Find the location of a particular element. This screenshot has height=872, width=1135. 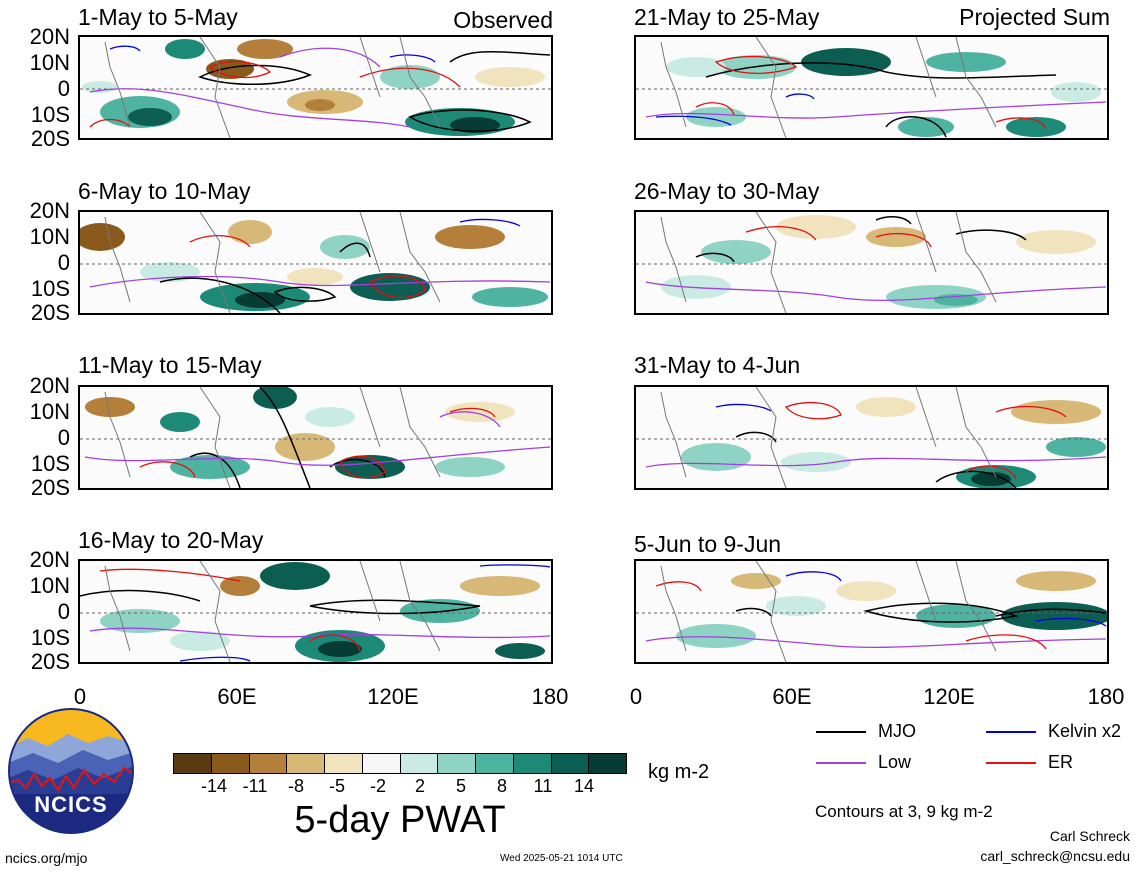

panel-title-left-1: 1-May to 5-May is located at coordinates (158, 17).